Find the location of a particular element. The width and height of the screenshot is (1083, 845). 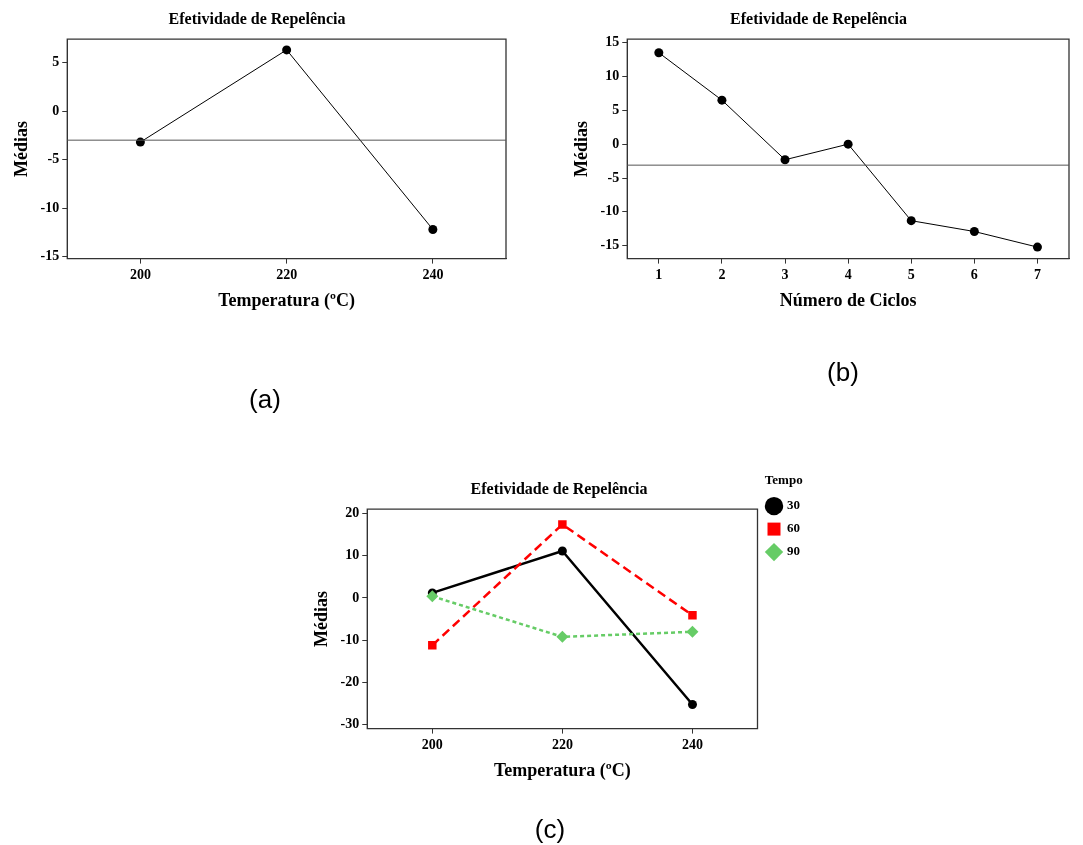

x-tick-label: 3 is located at coordinates (785, 274).